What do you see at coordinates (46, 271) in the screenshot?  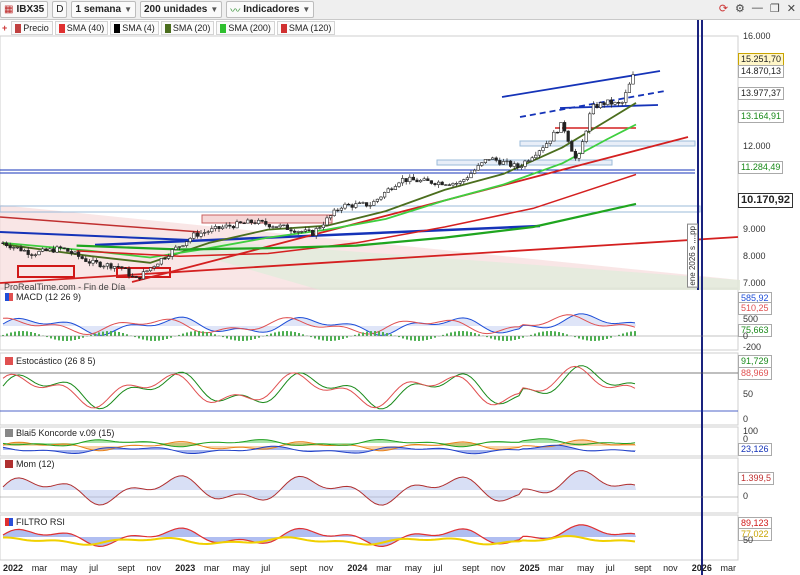 I see `support-box` at bounding box center [46, 271].